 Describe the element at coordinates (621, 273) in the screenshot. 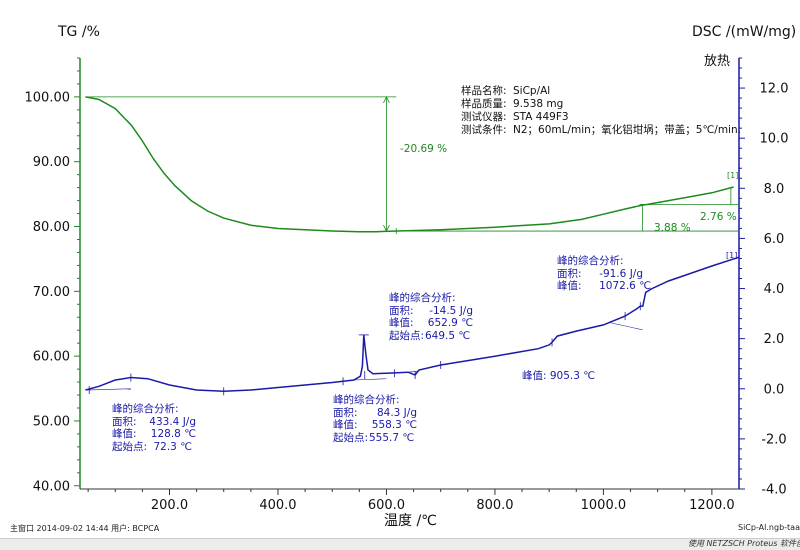

I see `peak-area-value: -91.6 J/g` at that location.